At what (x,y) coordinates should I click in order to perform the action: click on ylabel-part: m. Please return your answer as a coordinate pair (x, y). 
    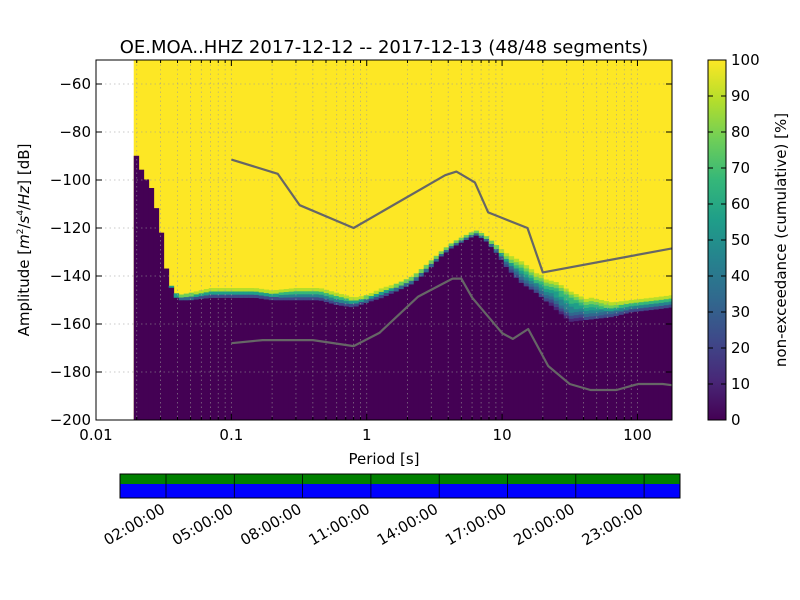
    Looking at the image, I should click on (24, 241).